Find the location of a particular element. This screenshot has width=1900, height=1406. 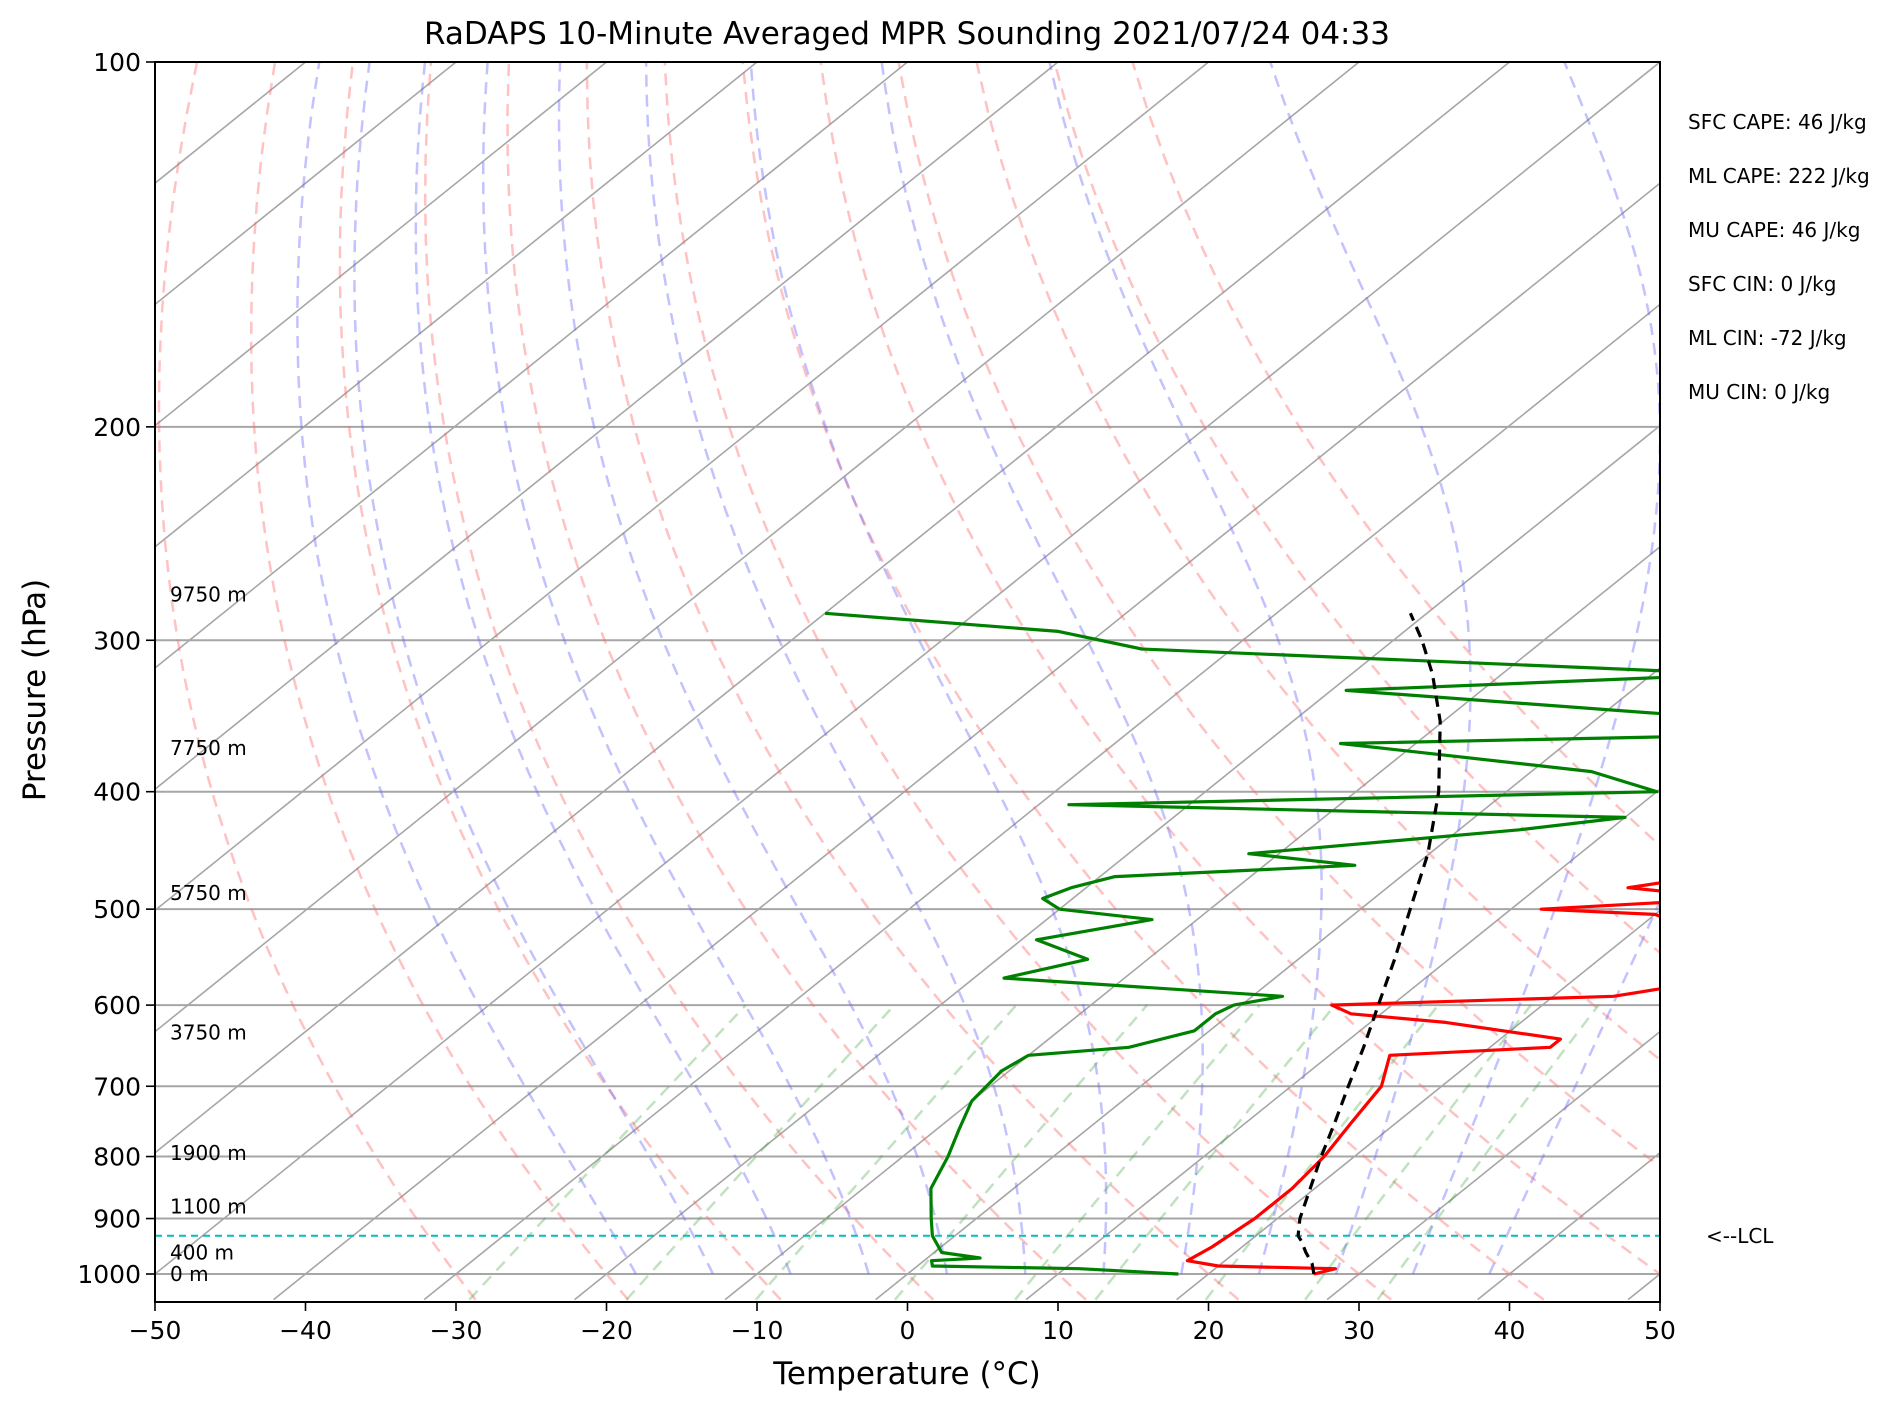

series-line-parcel is located at coordinates (1369, 943).